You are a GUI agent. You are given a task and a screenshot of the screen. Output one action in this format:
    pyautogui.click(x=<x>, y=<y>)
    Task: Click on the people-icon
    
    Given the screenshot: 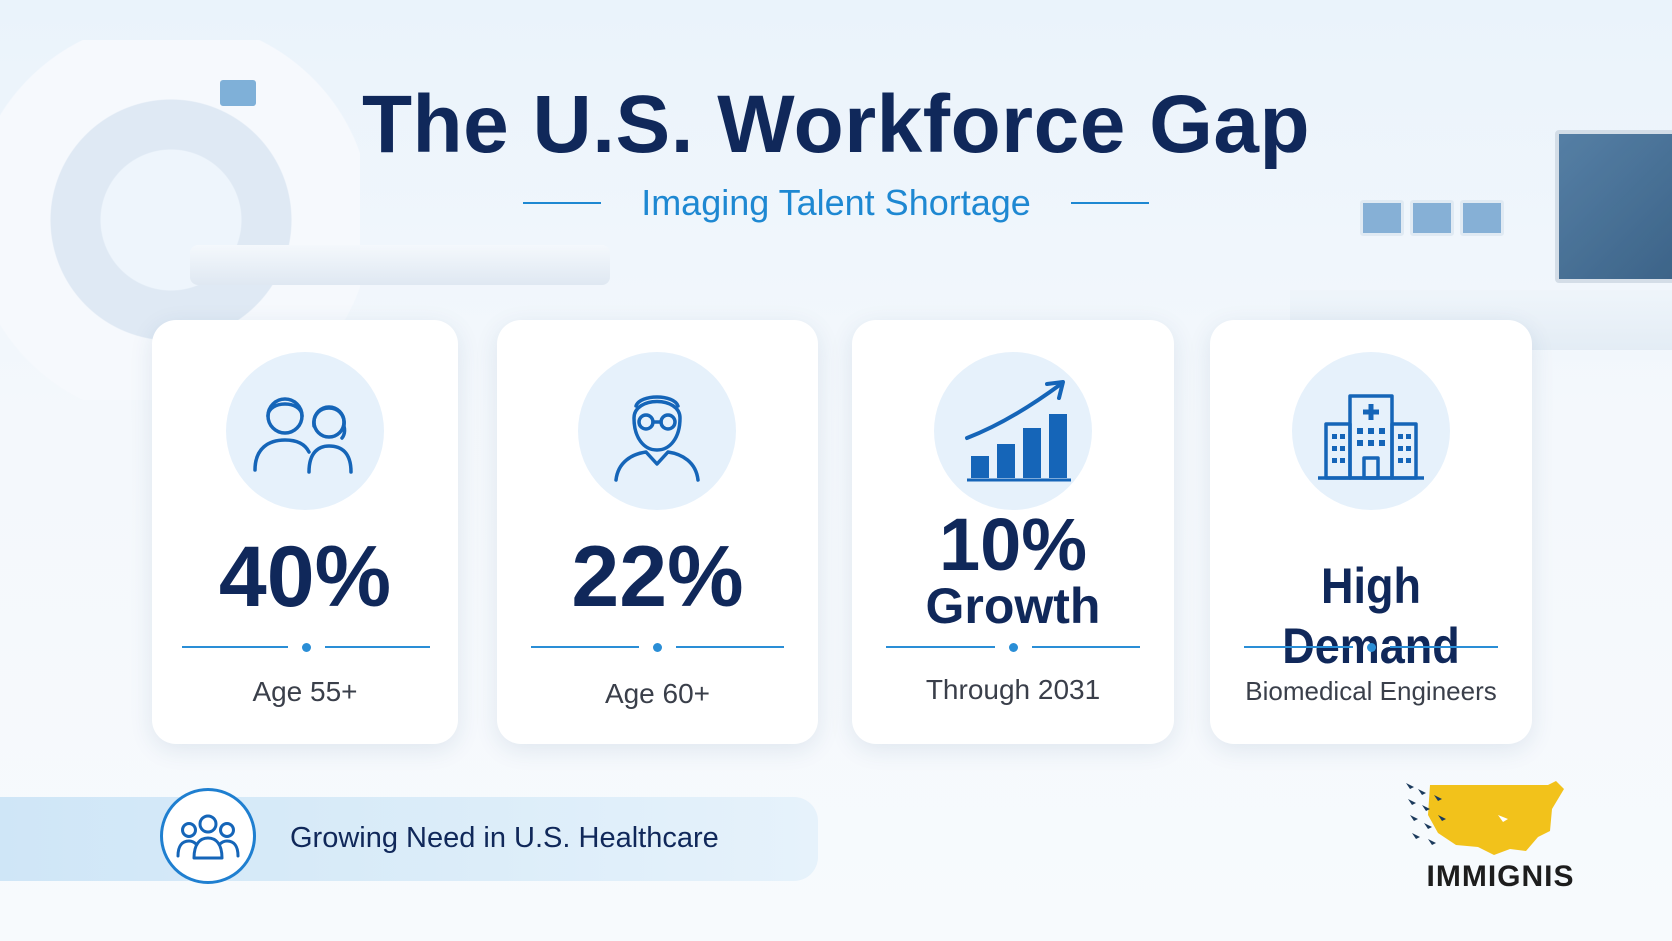 What is the action you would take?
    pyautogui.click(x=305, y=431)
    